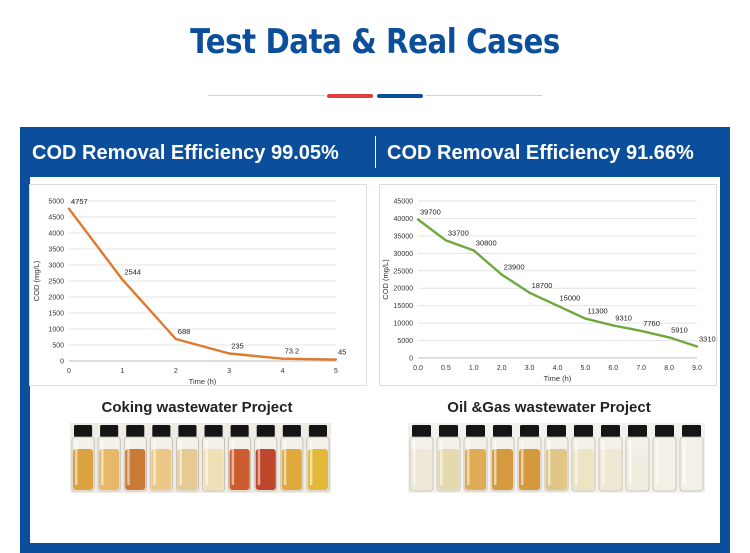 The width and height of the screenshot is (750, 553). Describe the element at coordinates (486, 243) in the screenshot. I see `data-label: 30800` at that location.